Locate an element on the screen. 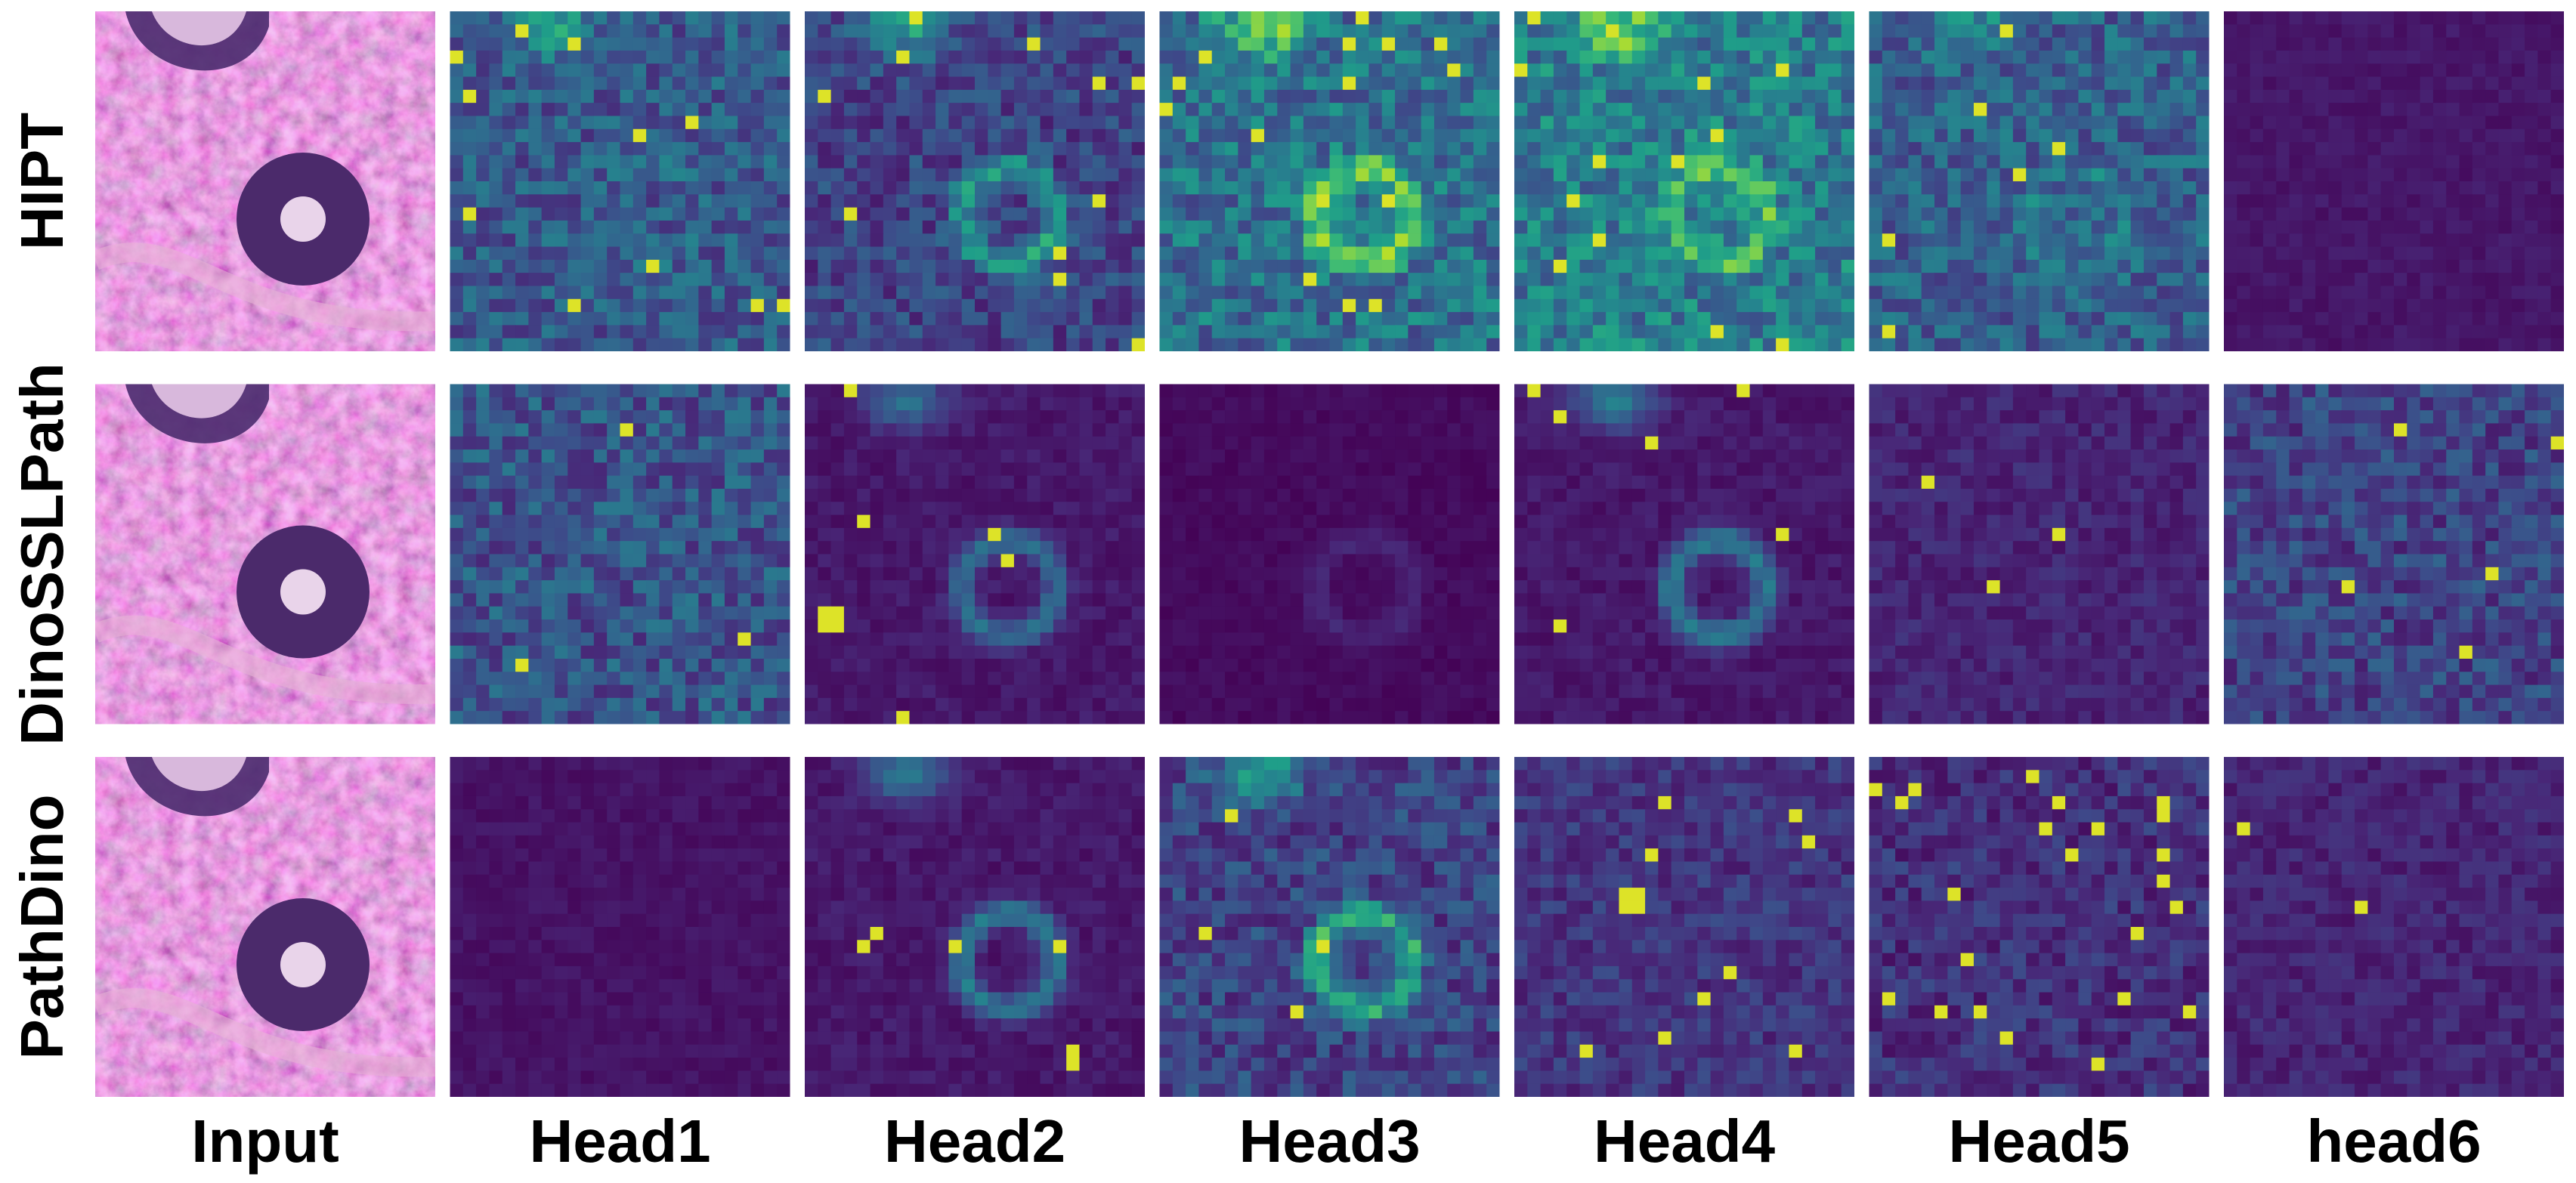  gland-lumen is located at coordinates (199, 28).